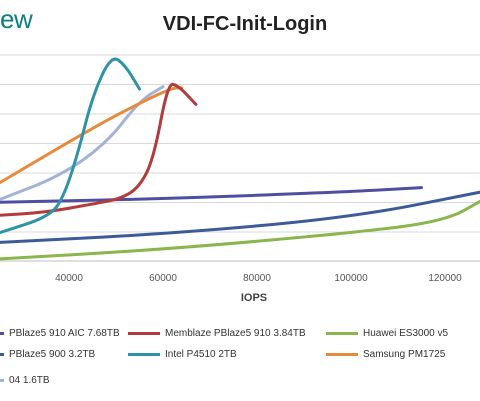  I want to click on legend-item: 04 1.6TB, so click(25, 380).